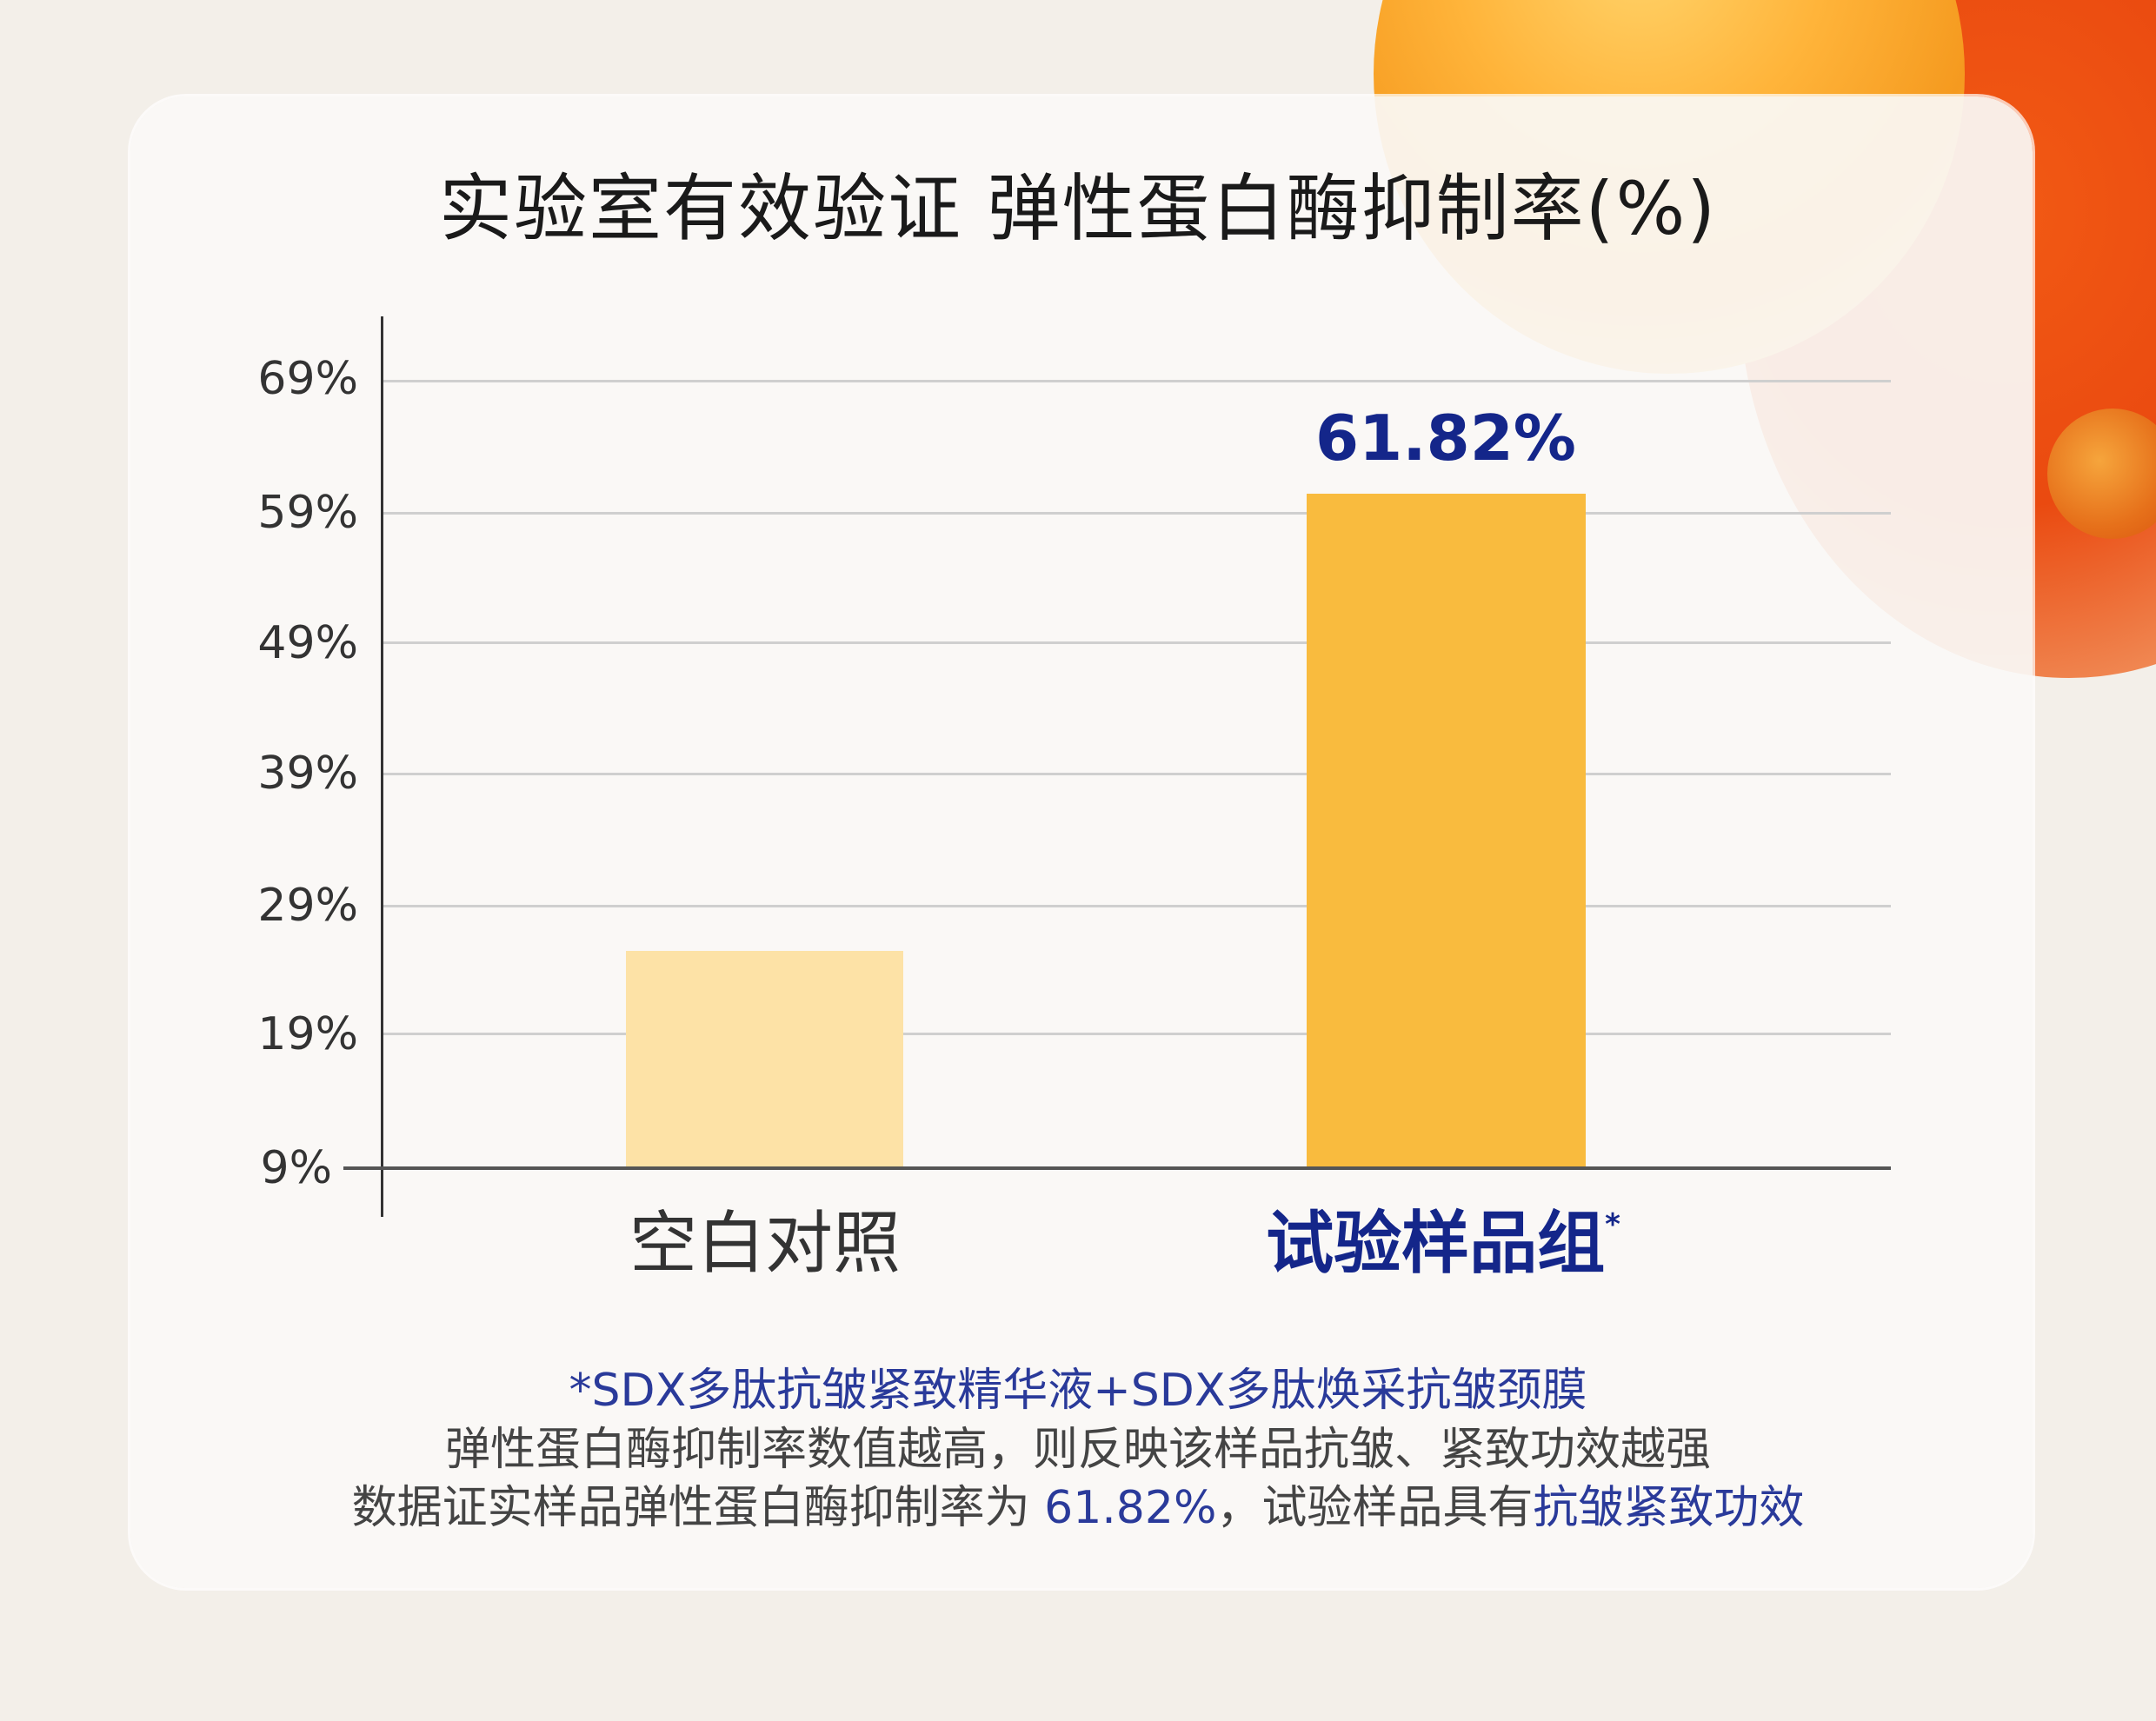 The image size is (2156, 1721). I want to click on chart-title: 实验室有效验证 弹性蛋白酶抑制率(%), so click(1078, 208).